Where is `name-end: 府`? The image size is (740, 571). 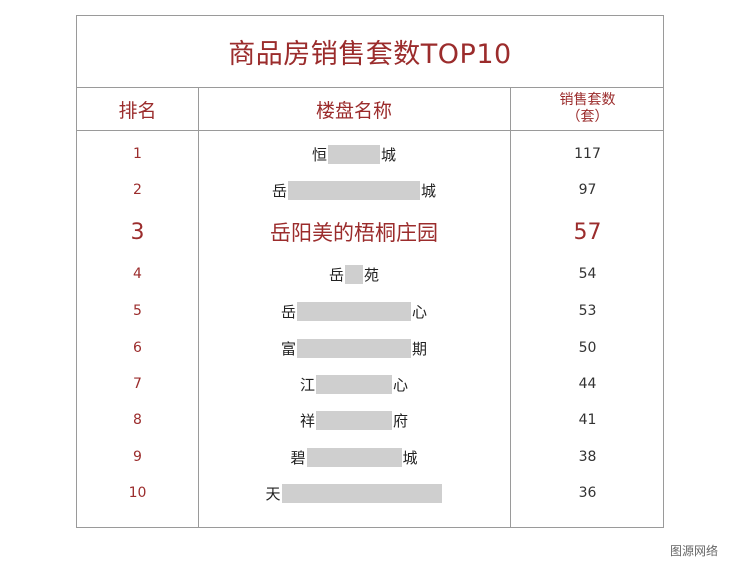 name-end: 府 is located at coordinates (401, 420).